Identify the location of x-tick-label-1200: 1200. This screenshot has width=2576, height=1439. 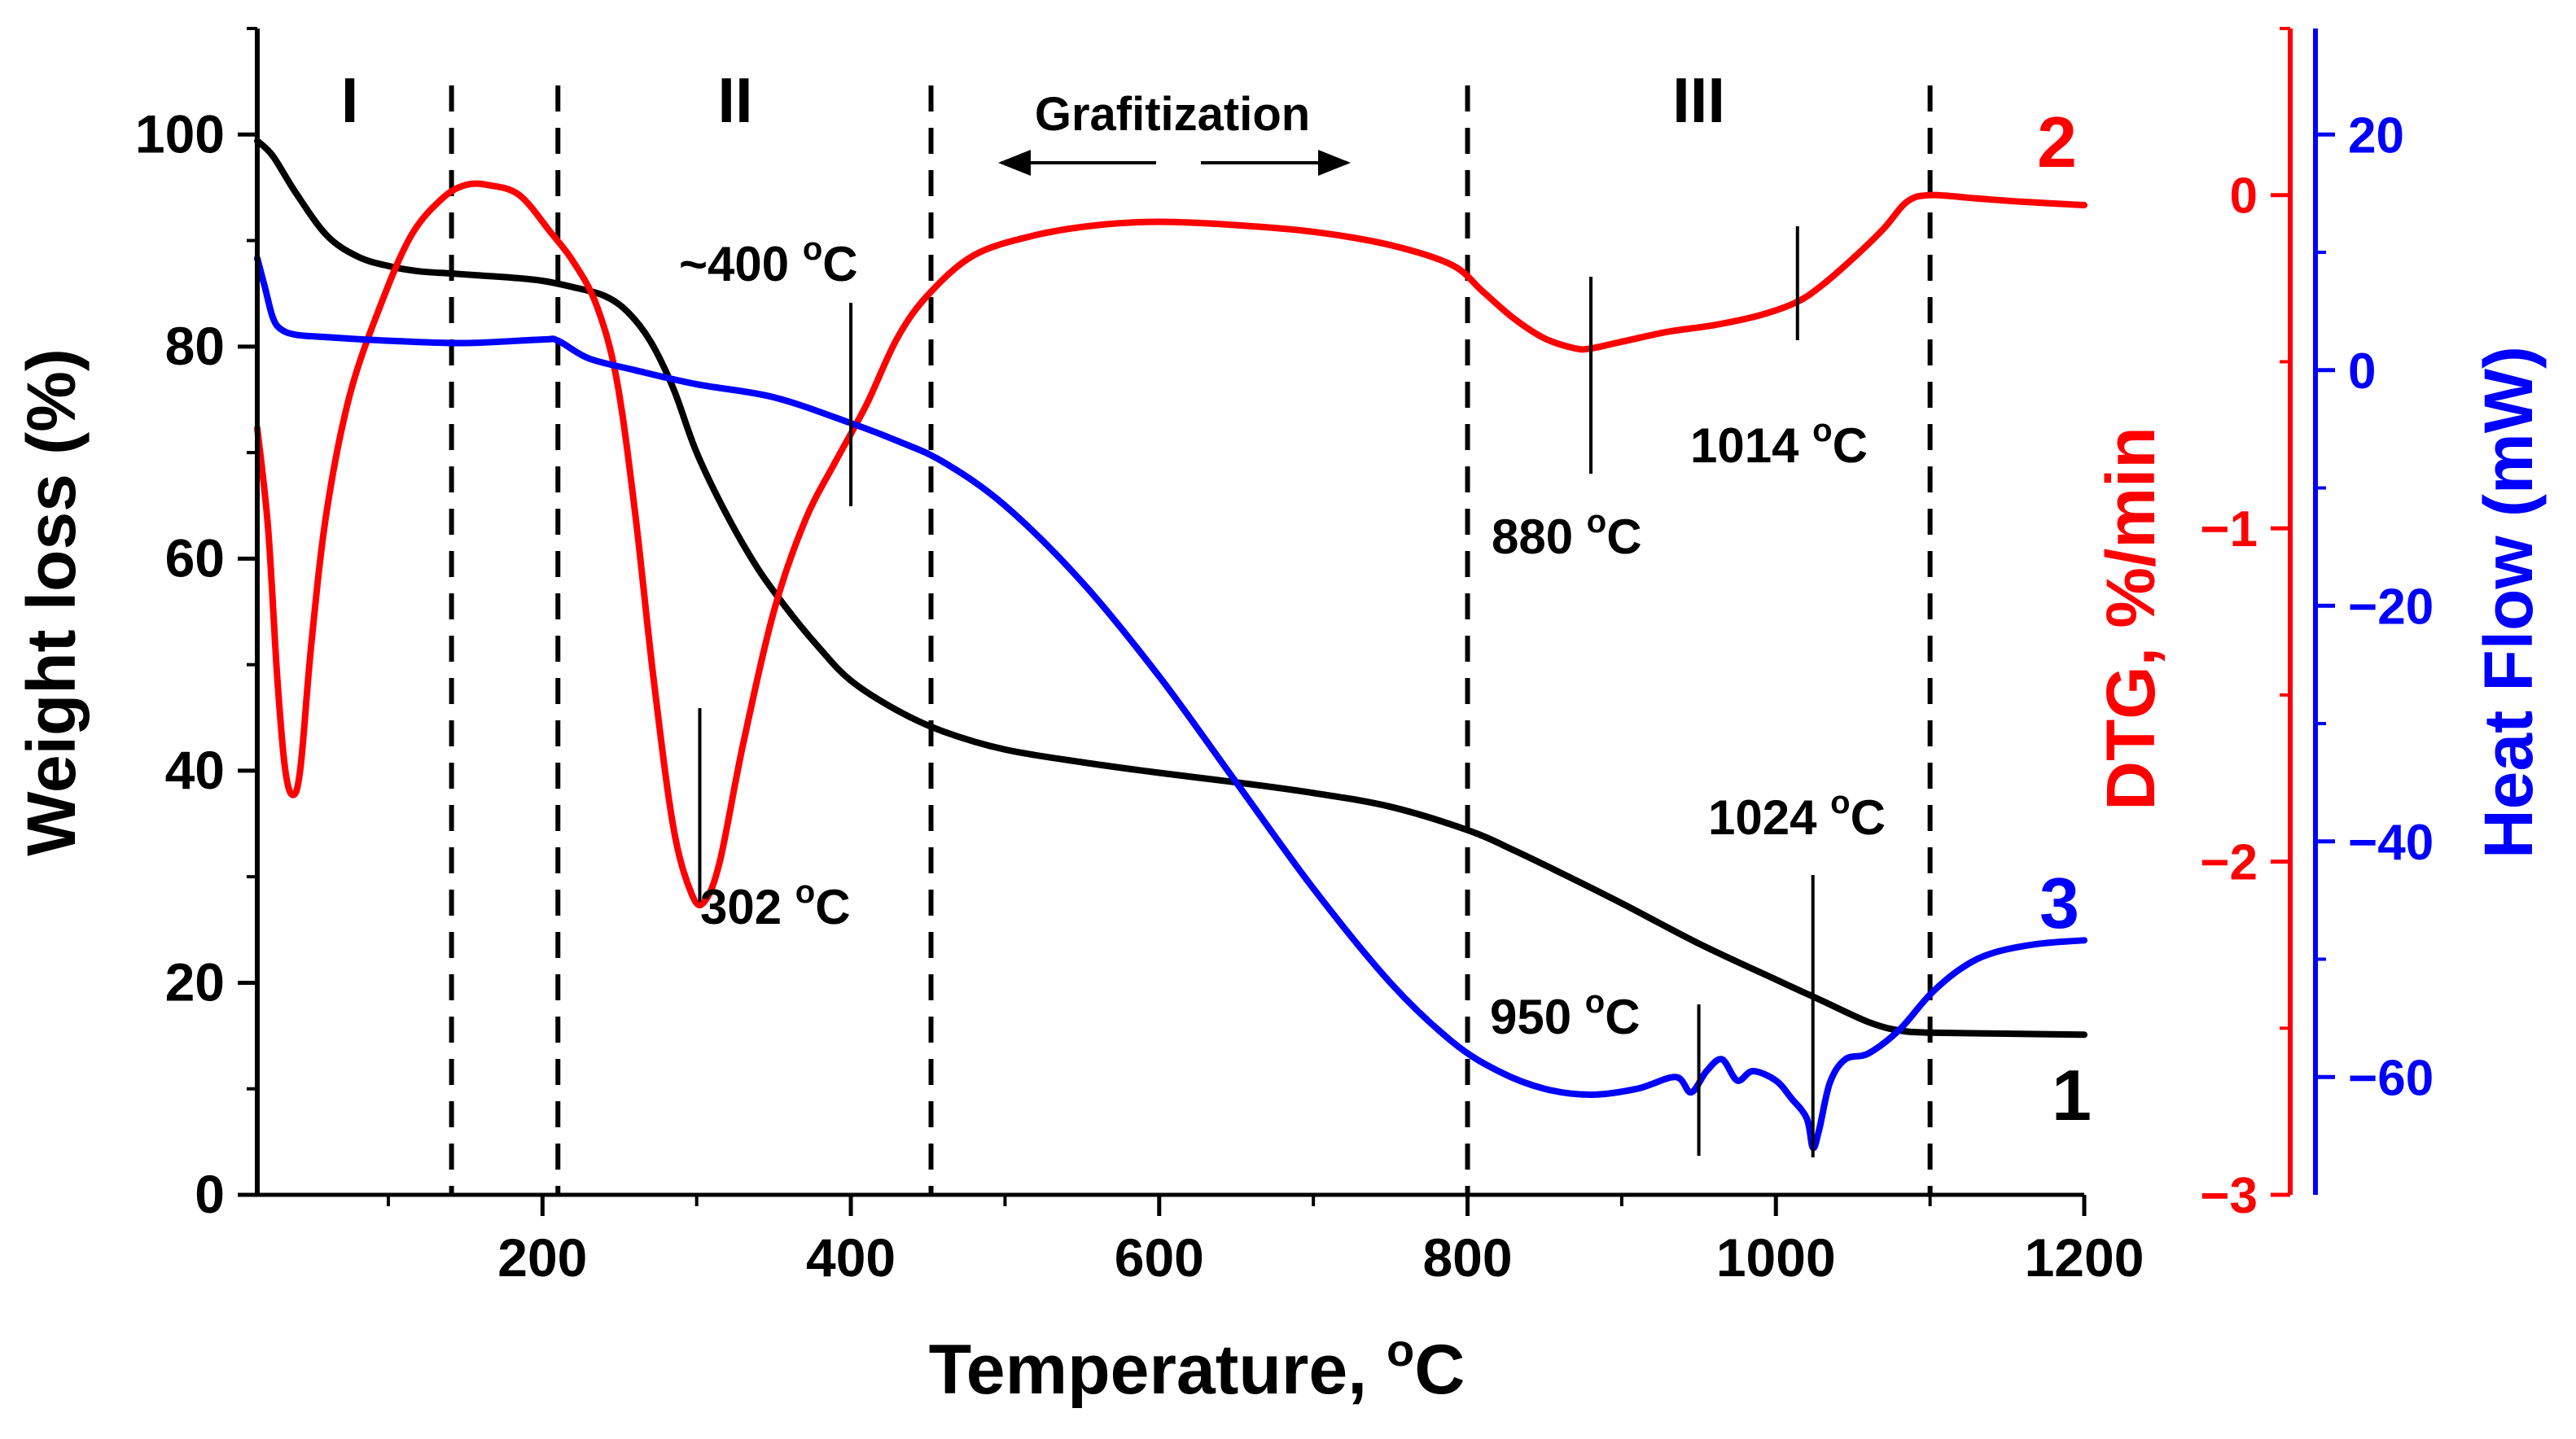
(2084, 1257).